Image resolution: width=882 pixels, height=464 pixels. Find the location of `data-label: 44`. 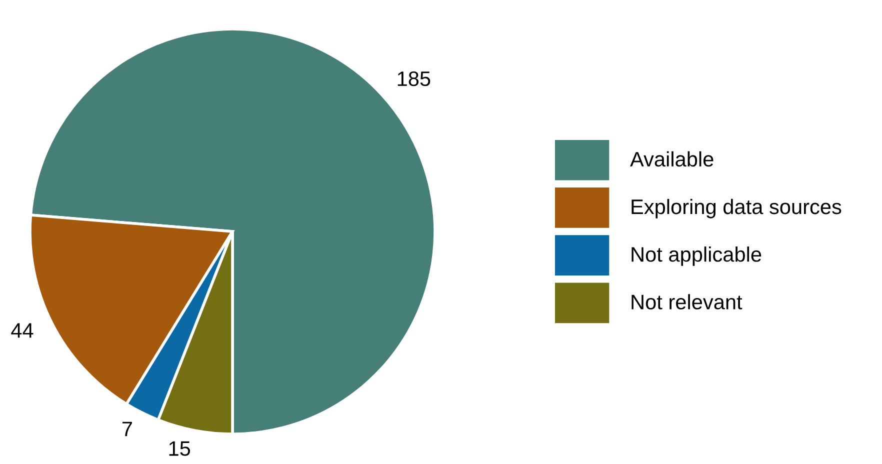

data-label: 44 is located at coordinates (22, 330).